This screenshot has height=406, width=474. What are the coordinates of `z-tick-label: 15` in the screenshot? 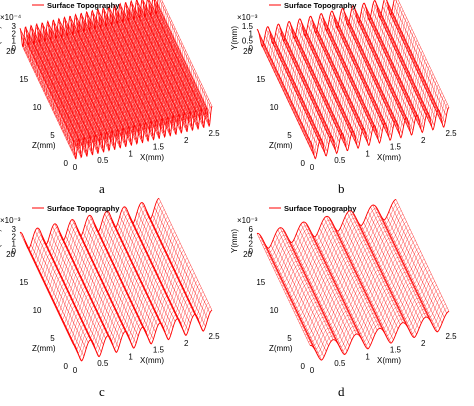 It's located at (23, 79).